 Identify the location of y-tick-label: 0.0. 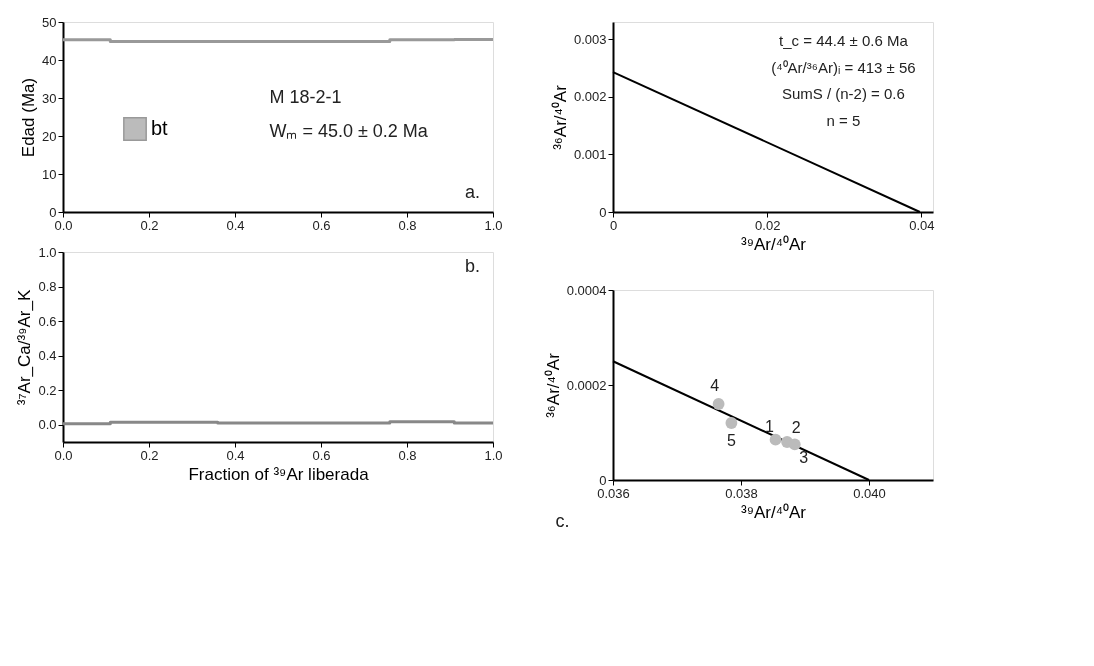
(47, 425).